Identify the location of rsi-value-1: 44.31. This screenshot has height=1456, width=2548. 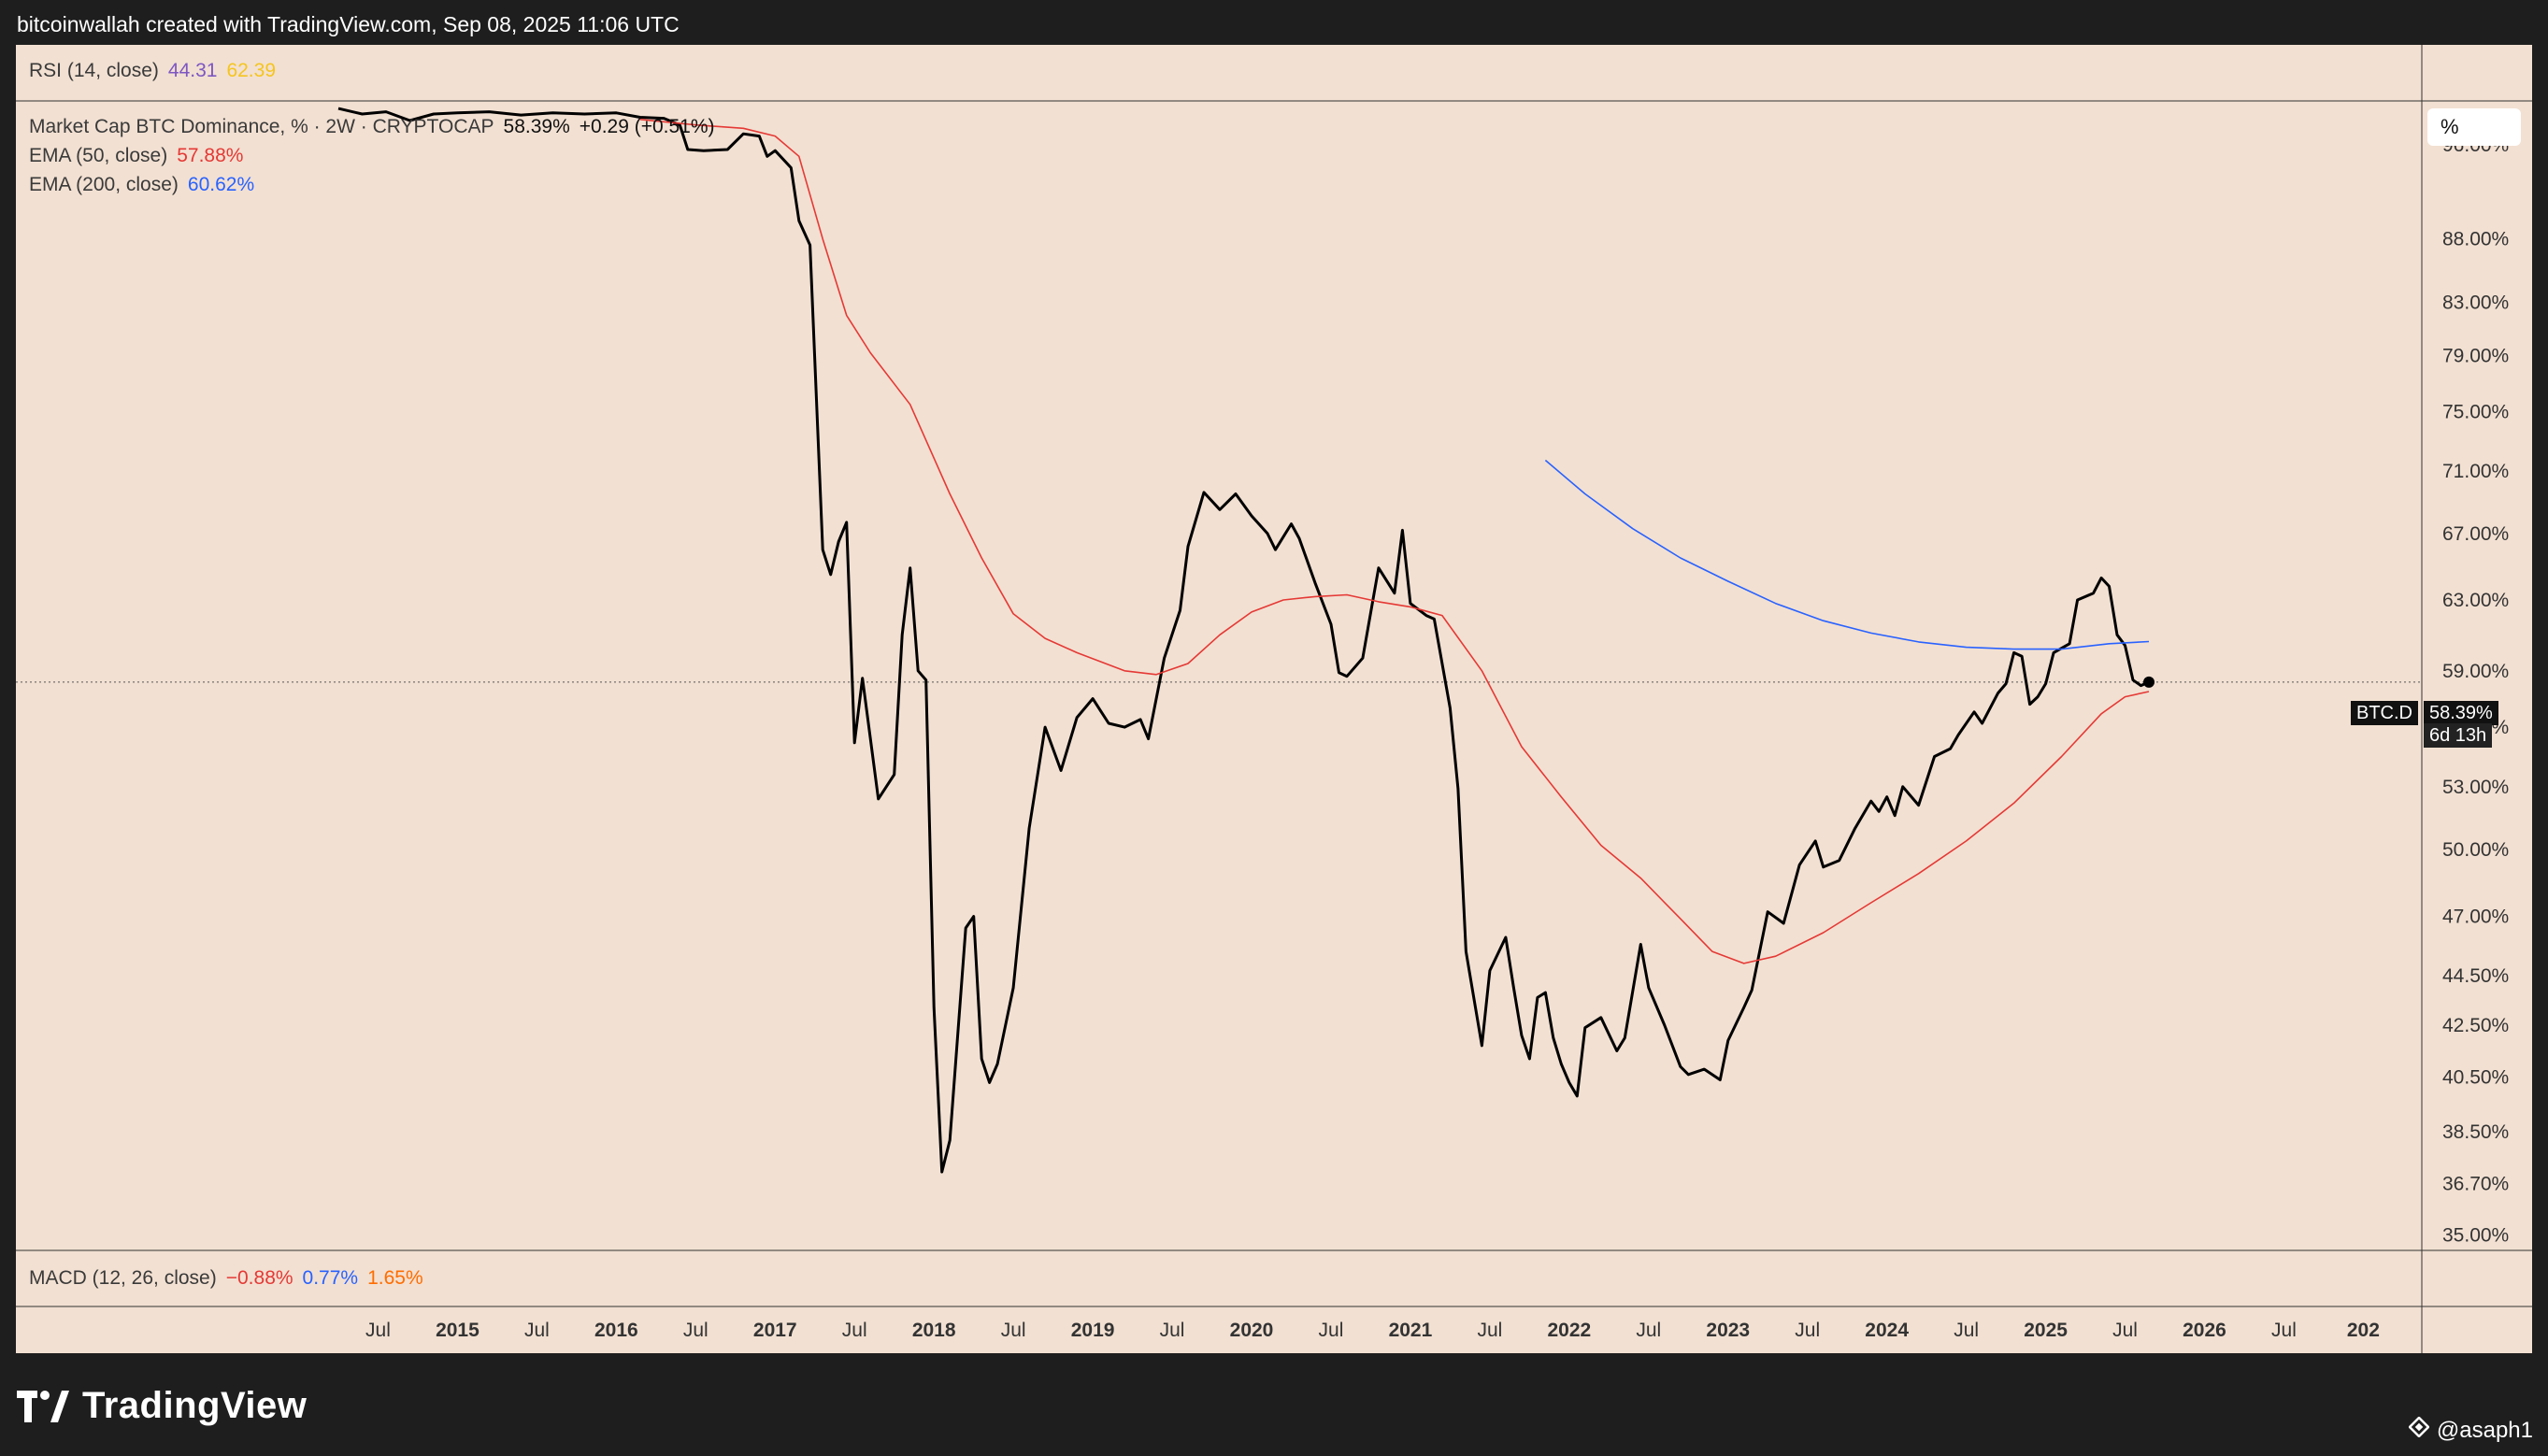
(193, 70).